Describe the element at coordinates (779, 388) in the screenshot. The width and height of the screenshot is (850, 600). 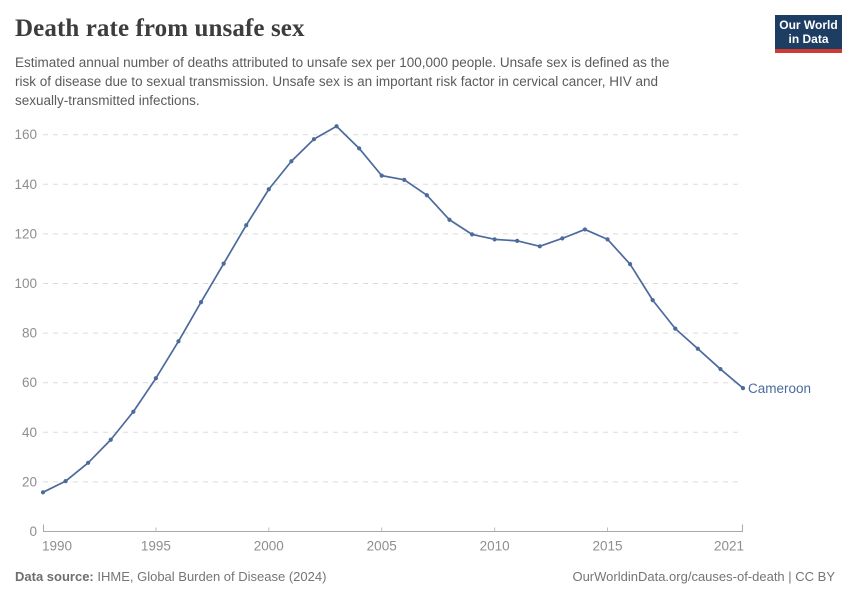
I see `entity-label-cameroon: Cameroon` at that location.